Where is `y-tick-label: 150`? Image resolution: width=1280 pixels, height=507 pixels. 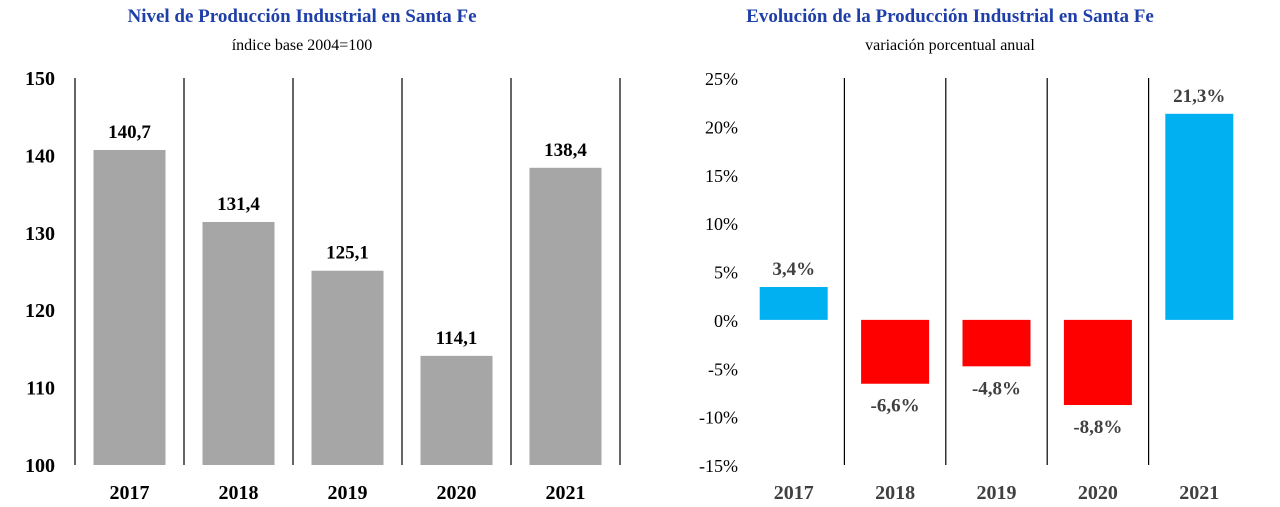
y-tick-label: 150 is located at coordinates (40, 79).